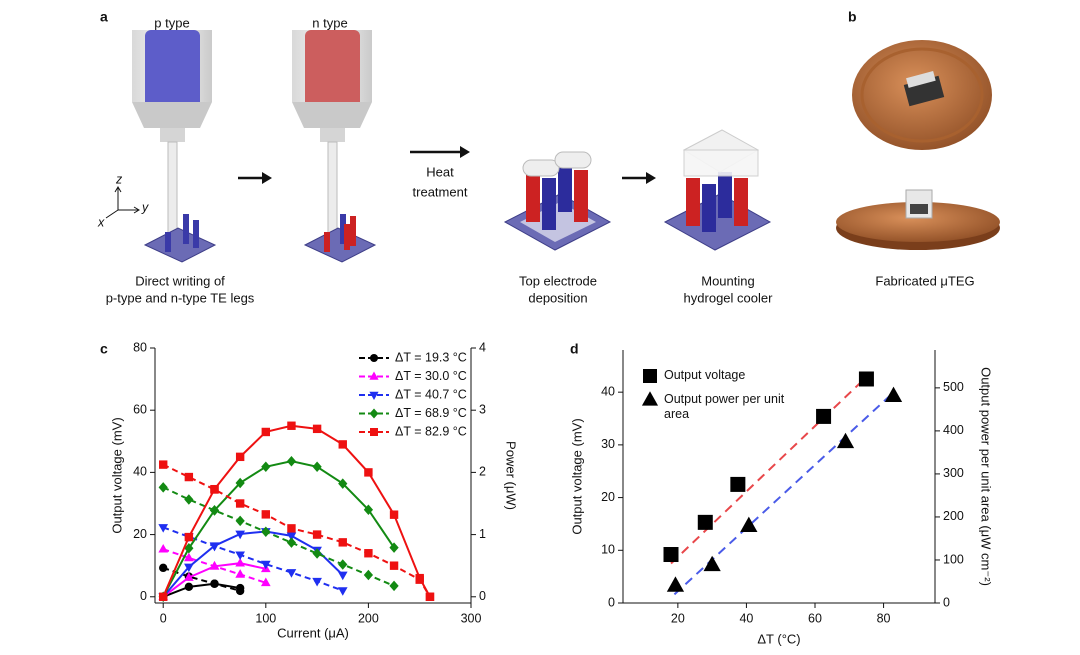  What do you see at coordinates (953, 430) in the screenshot?
I see `y2-tick-label: 400` at bounding box center [953, 430].